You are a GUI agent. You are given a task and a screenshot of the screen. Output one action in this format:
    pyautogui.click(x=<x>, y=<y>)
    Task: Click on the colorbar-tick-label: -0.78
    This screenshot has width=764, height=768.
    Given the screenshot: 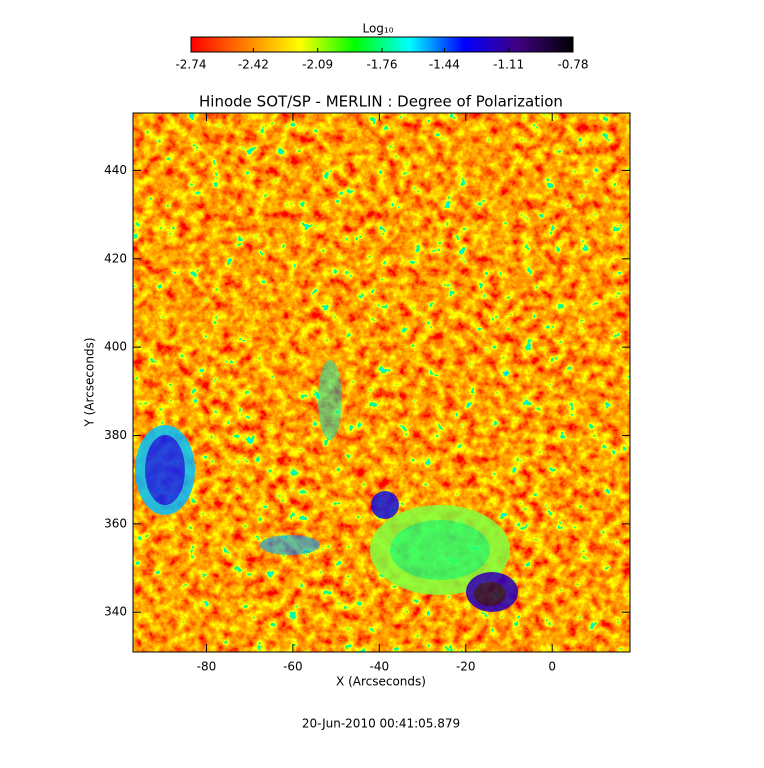 What is the action you would take?
    pyautogui.click(x=572, y=65)
    